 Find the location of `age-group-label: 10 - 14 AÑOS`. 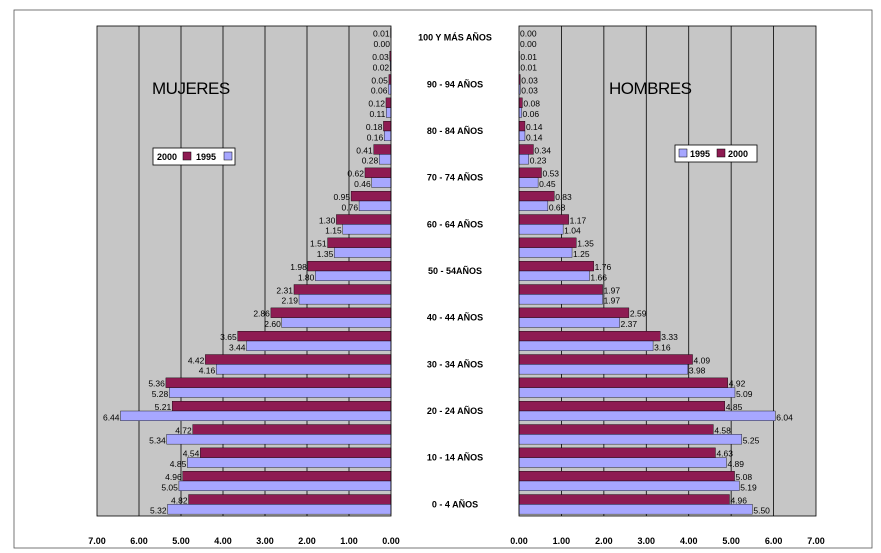

age-group-label: 10 - 14 AÑOS is located at coordinates (455, 458).